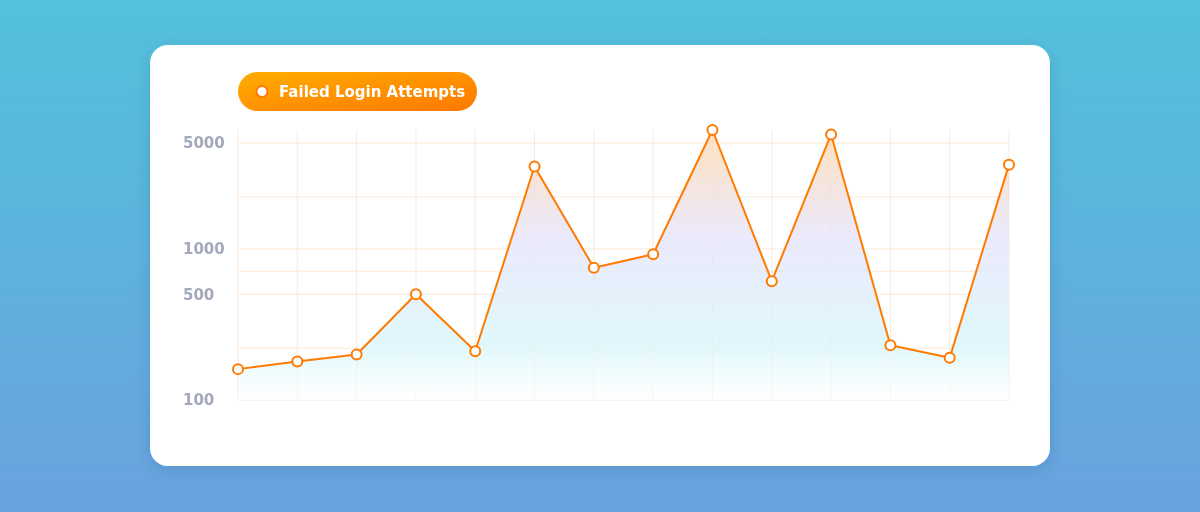 This screenshot has height=512, width=1200. What do you see at coordinates (372, 91) in the screenshot?
I see `legend-label: Failed Login Attempts` at bounding box center [372, 91].